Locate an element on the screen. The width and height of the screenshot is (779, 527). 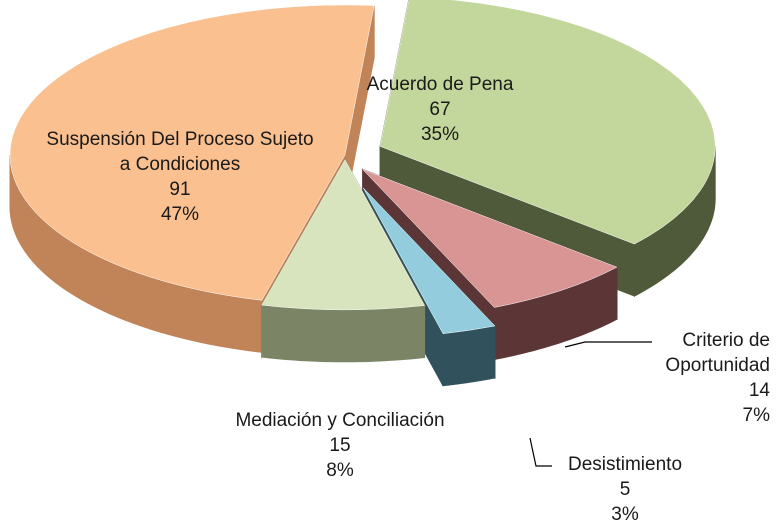
category-label: Criterio de Oportunidad is located at coordinates (717, 353).